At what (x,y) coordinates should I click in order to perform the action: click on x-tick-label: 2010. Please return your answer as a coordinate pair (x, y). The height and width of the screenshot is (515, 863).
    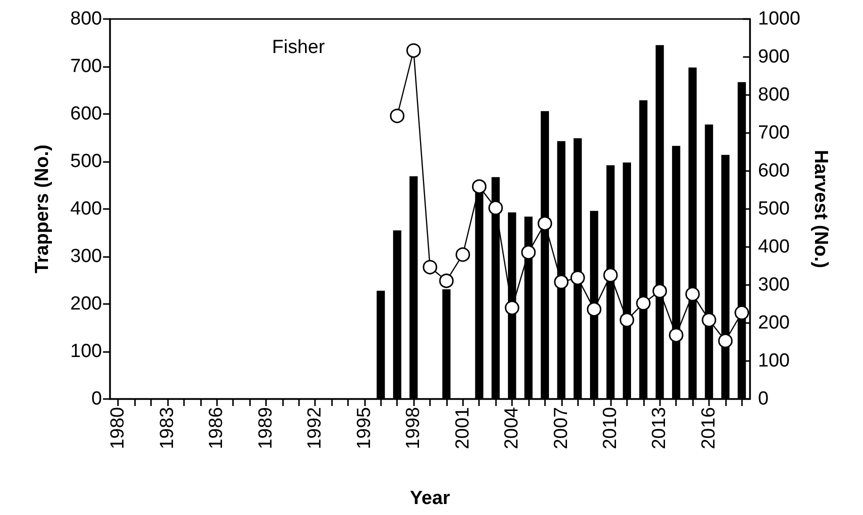
    Looking at the image, I should click on (611, 428).